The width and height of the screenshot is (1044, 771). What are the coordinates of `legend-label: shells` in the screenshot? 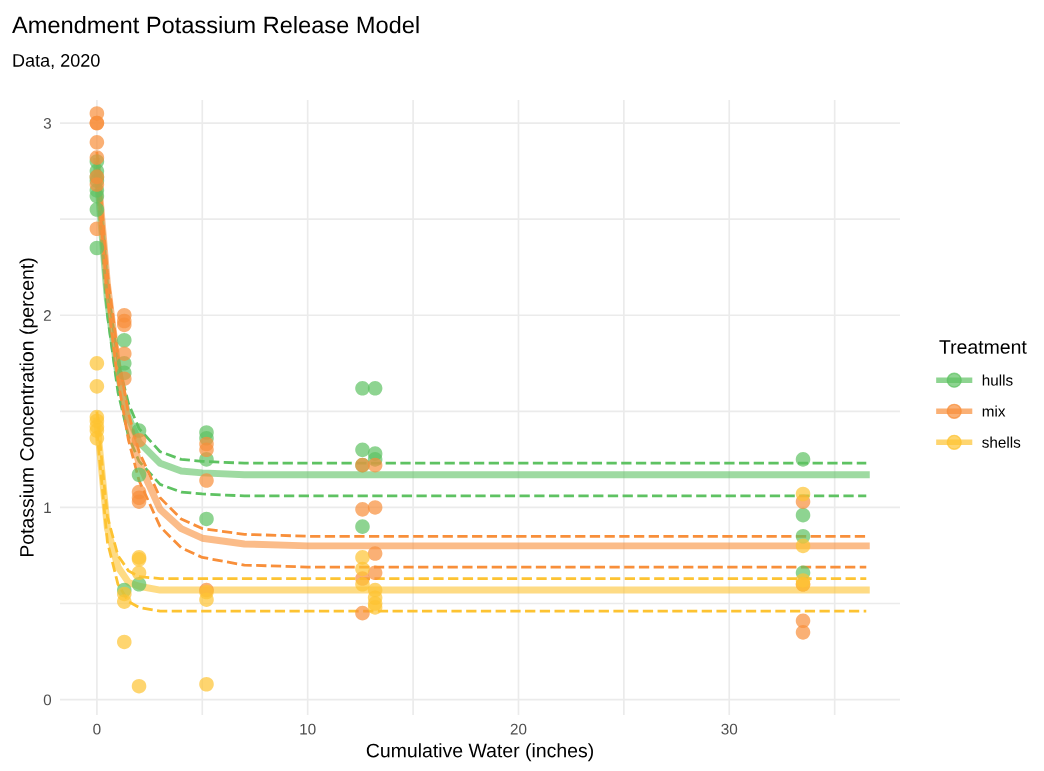 It's located at (1001, 442).